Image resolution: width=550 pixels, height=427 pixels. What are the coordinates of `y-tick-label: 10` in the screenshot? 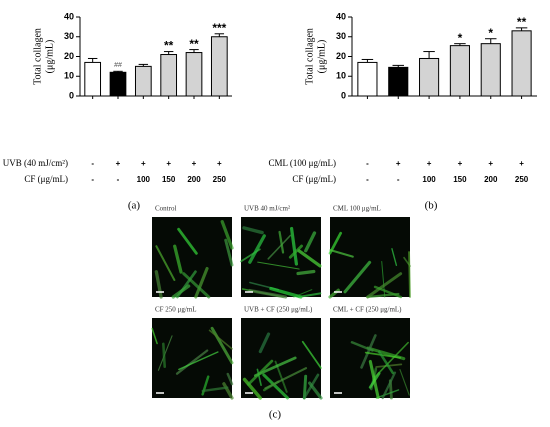 It's located at (341, 76).